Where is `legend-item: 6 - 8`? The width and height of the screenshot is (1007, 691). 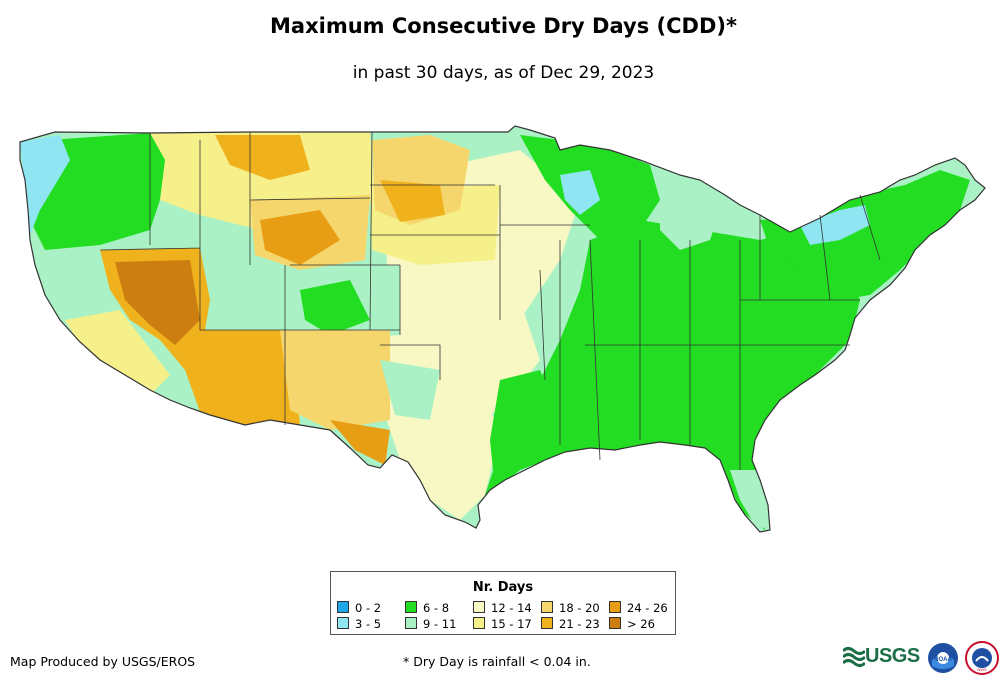 legend-item: 6 - 8 is located at coordinates (427, 608).